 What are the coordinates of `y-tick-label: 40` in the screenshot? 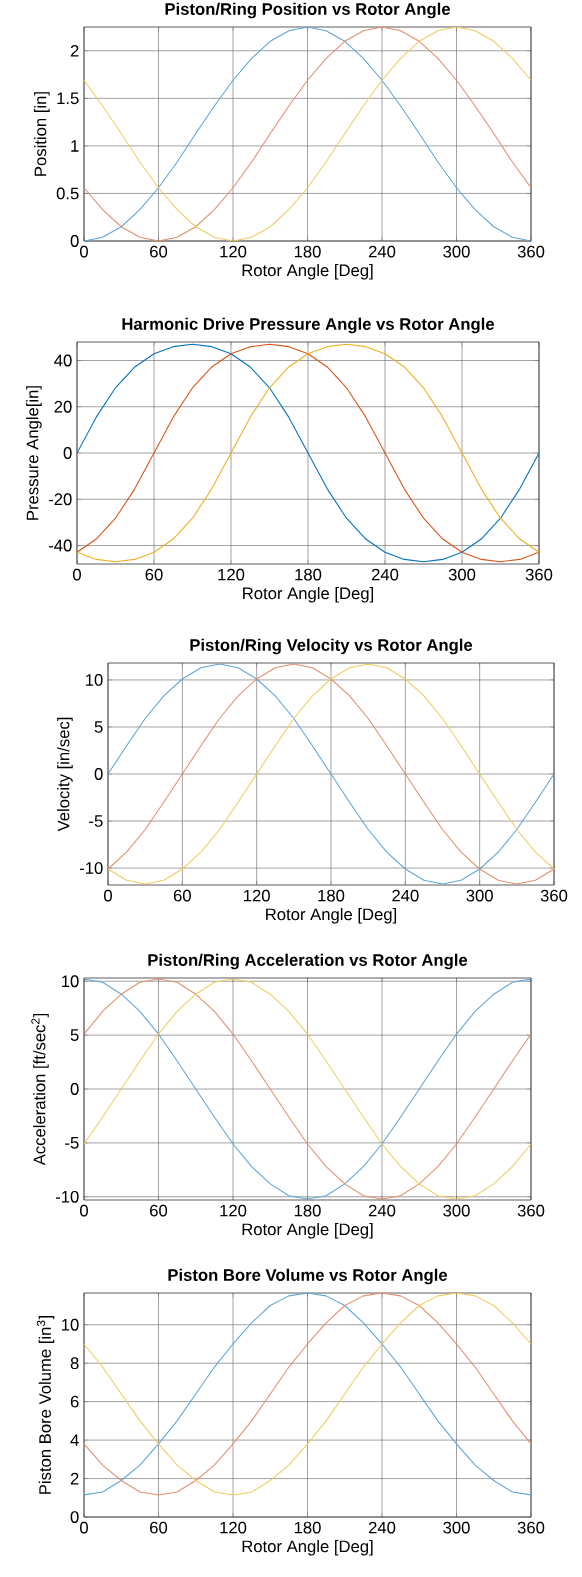 It's located at (63, 360).